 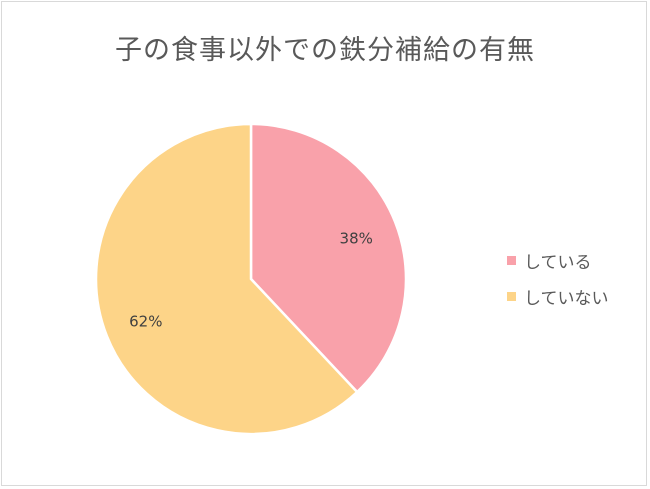 I want to click on chart-title: 子の食事以外での鉄分補給の有無, so click(x=325, y=50).